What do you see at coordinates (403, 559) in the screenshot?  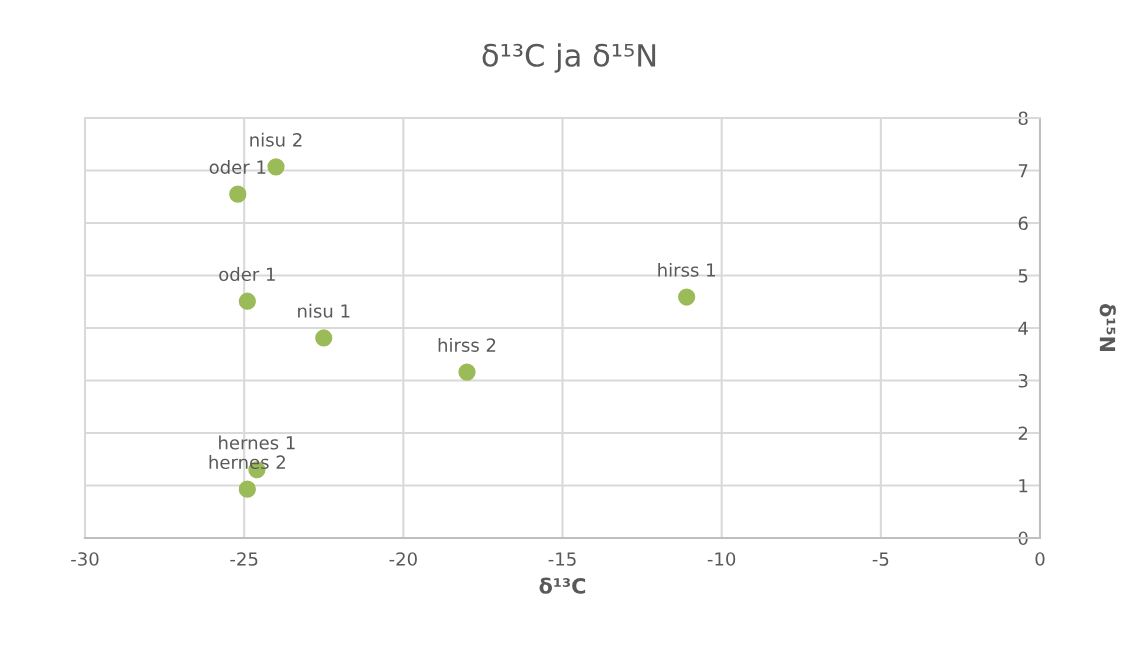 I see `x-tick-label: -20` at bounding box center [403, 559].